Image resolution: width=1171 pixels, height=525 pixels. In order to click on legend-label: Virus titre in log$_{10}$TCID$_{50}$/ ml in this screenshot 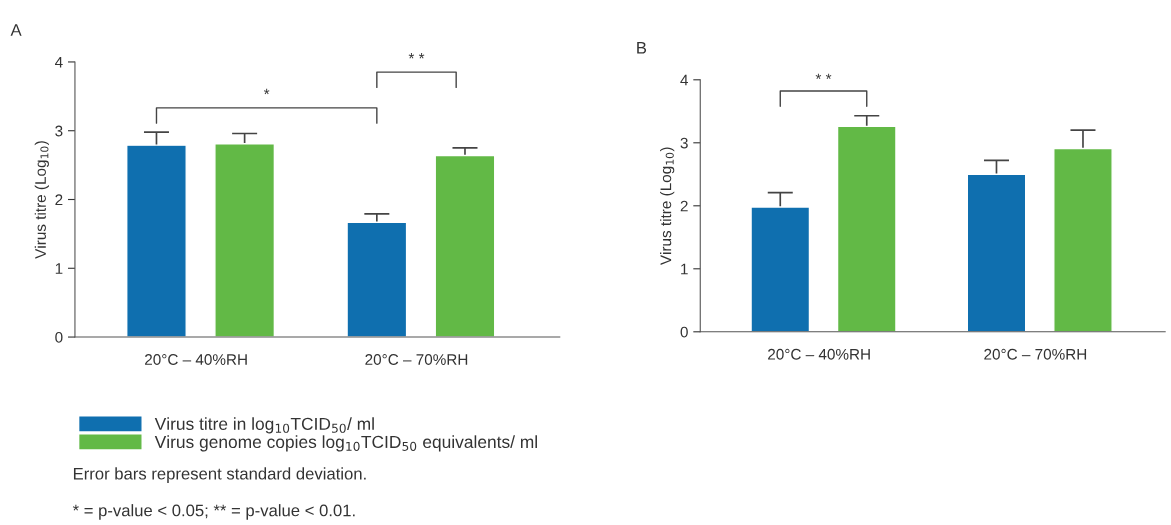, I will do `click(264, 425)`.